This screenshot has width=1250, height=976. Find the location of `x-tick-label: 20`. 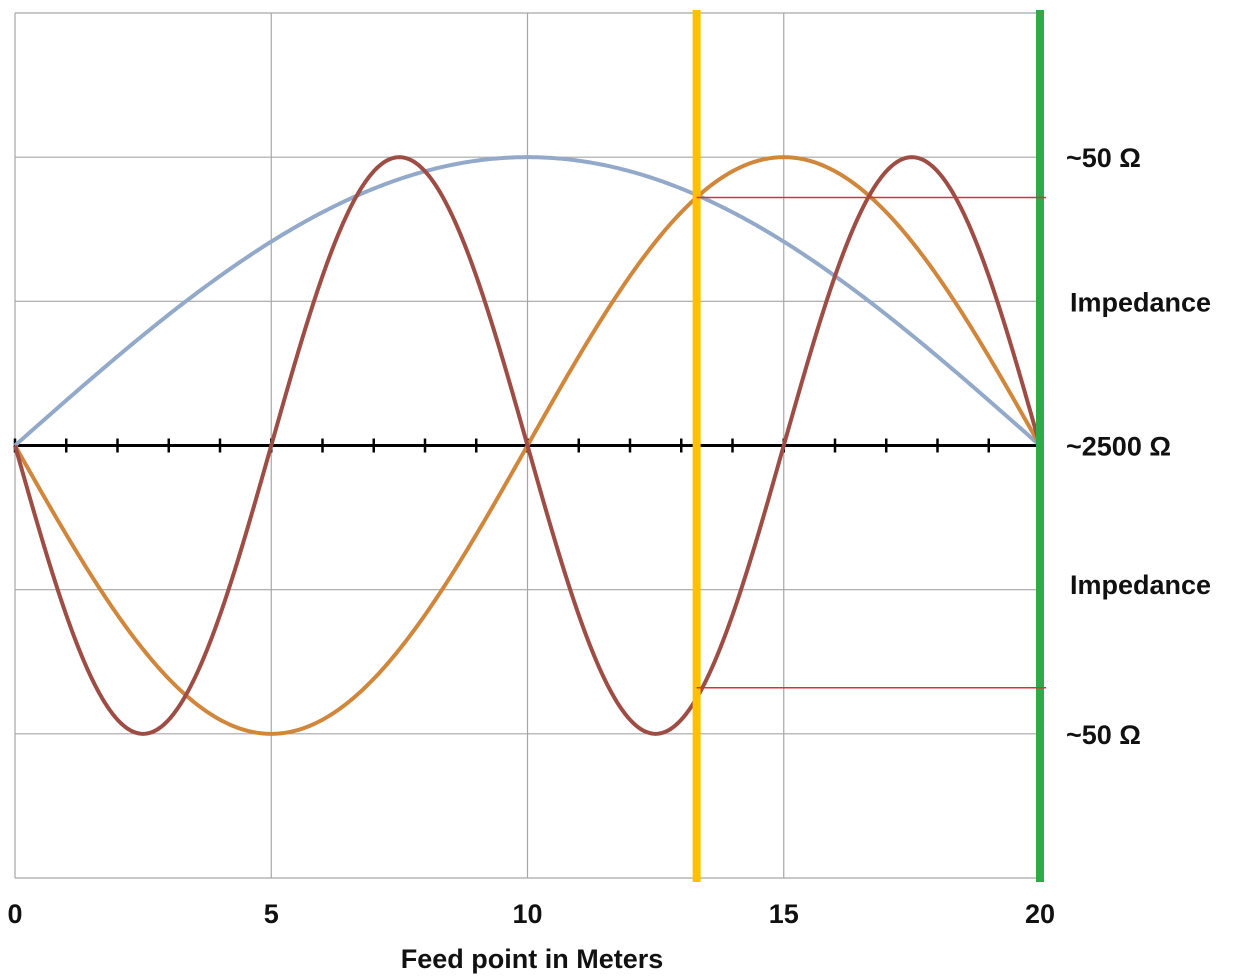

x-tick-label: 20 is located at coordinates (1040, 914).